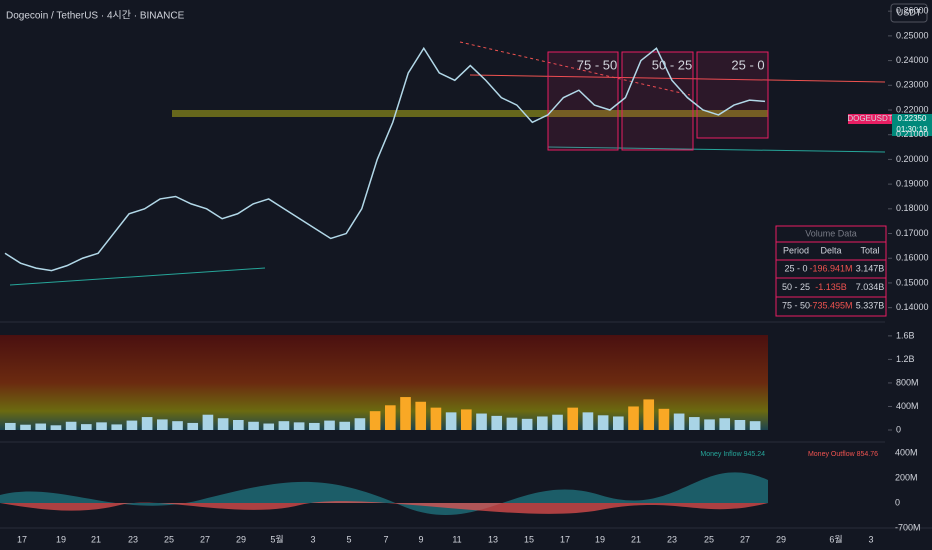 This screenshot has width=932, height=550. Describe the element at coordinates (843, 454) in the screenshot. I see `outflow-label: Money Outflow 854.76` at that location.